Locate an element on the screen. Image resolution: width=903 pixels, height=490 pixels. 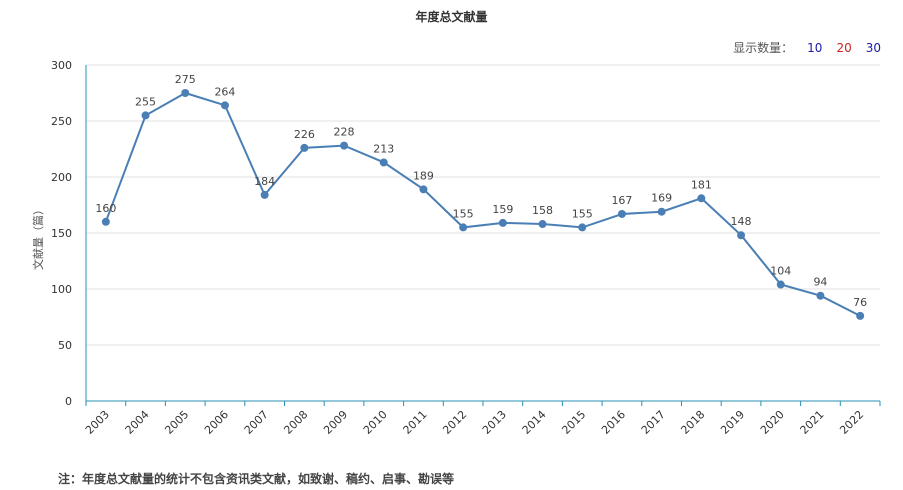
data-point-2017 is located at coordinates (661, 211).